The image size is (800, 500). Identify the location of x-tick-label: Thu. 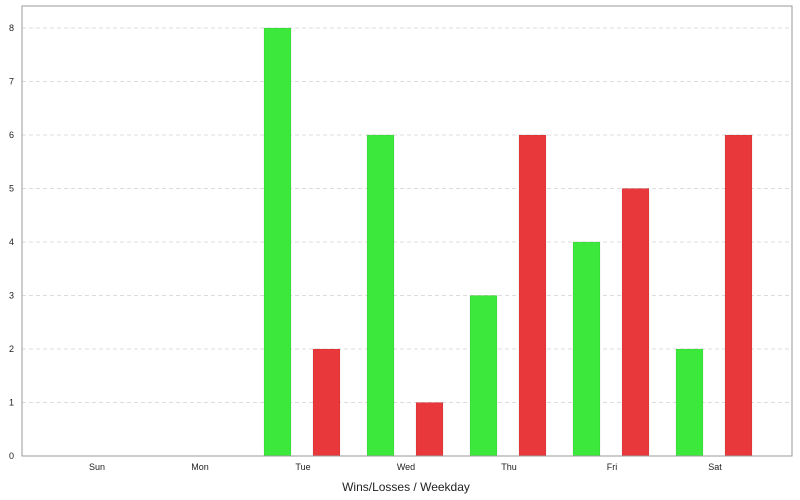
(509, 467).